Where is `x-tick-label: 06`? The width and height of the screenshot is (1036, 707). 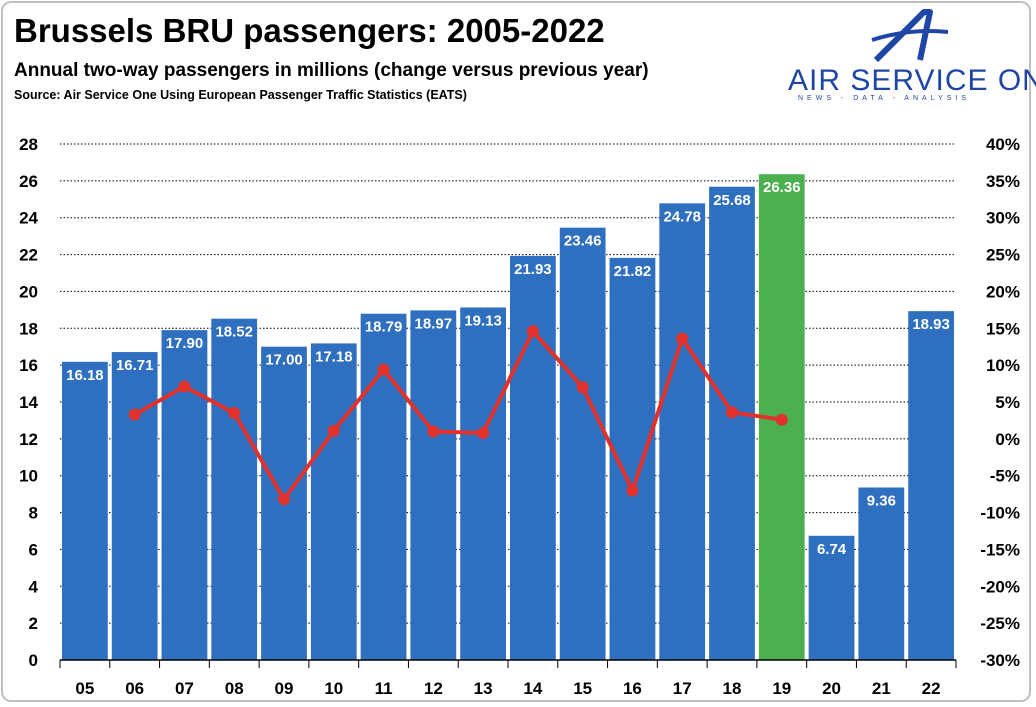 x-tick-label: 06 is located at coordinates (134, 688).